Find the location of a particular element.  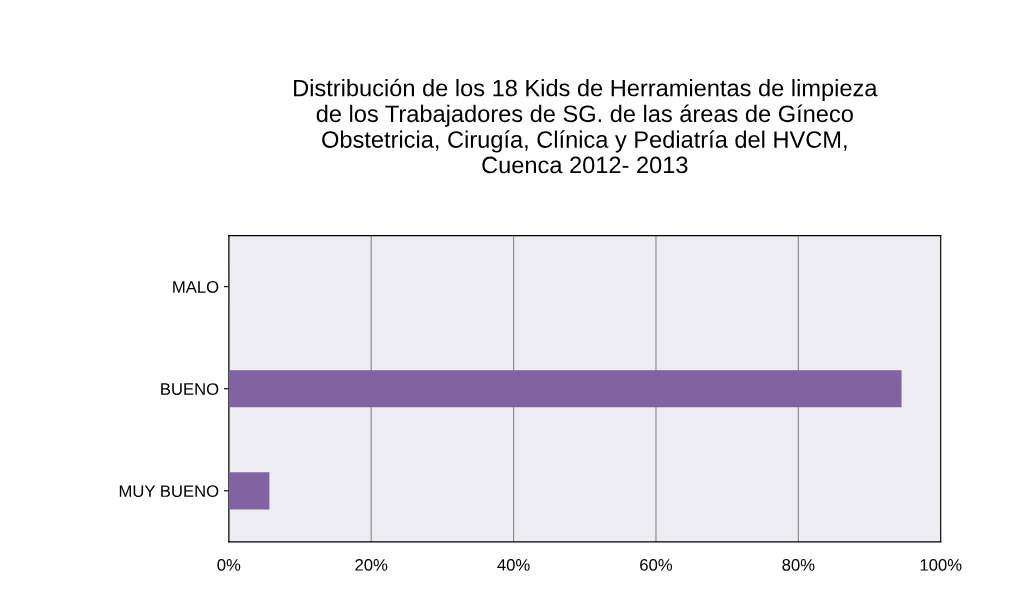

x-tick-label: 20% is located at coordinates (371, 564).